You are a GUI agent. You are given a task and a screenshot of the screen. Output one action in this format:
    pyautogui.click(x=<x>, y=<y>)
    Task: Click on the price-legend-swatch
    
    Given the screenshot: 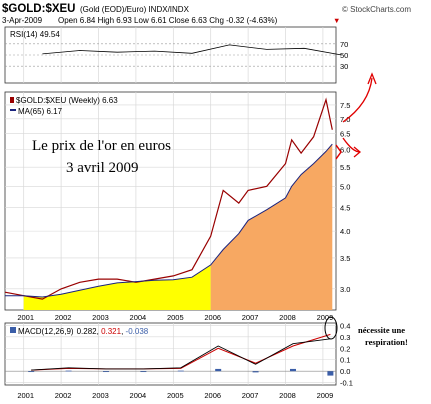 What is the action you would take?
    pyautogui.click(x=12, y=100)
    